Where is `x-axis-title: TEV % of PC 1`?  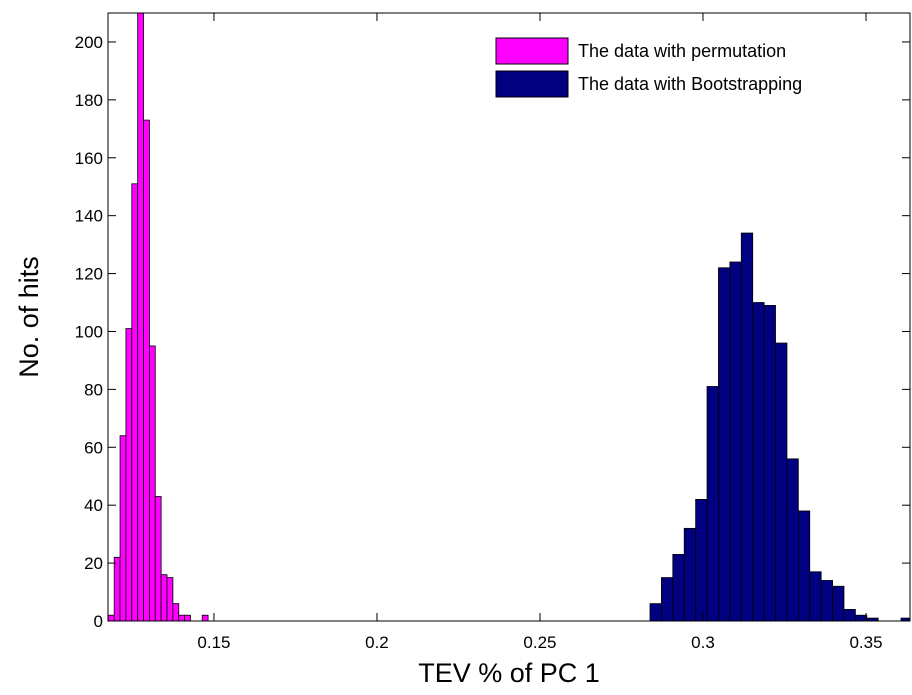 x-axis-title: TEV % of PC 1 is located at coordinates (509, 673).